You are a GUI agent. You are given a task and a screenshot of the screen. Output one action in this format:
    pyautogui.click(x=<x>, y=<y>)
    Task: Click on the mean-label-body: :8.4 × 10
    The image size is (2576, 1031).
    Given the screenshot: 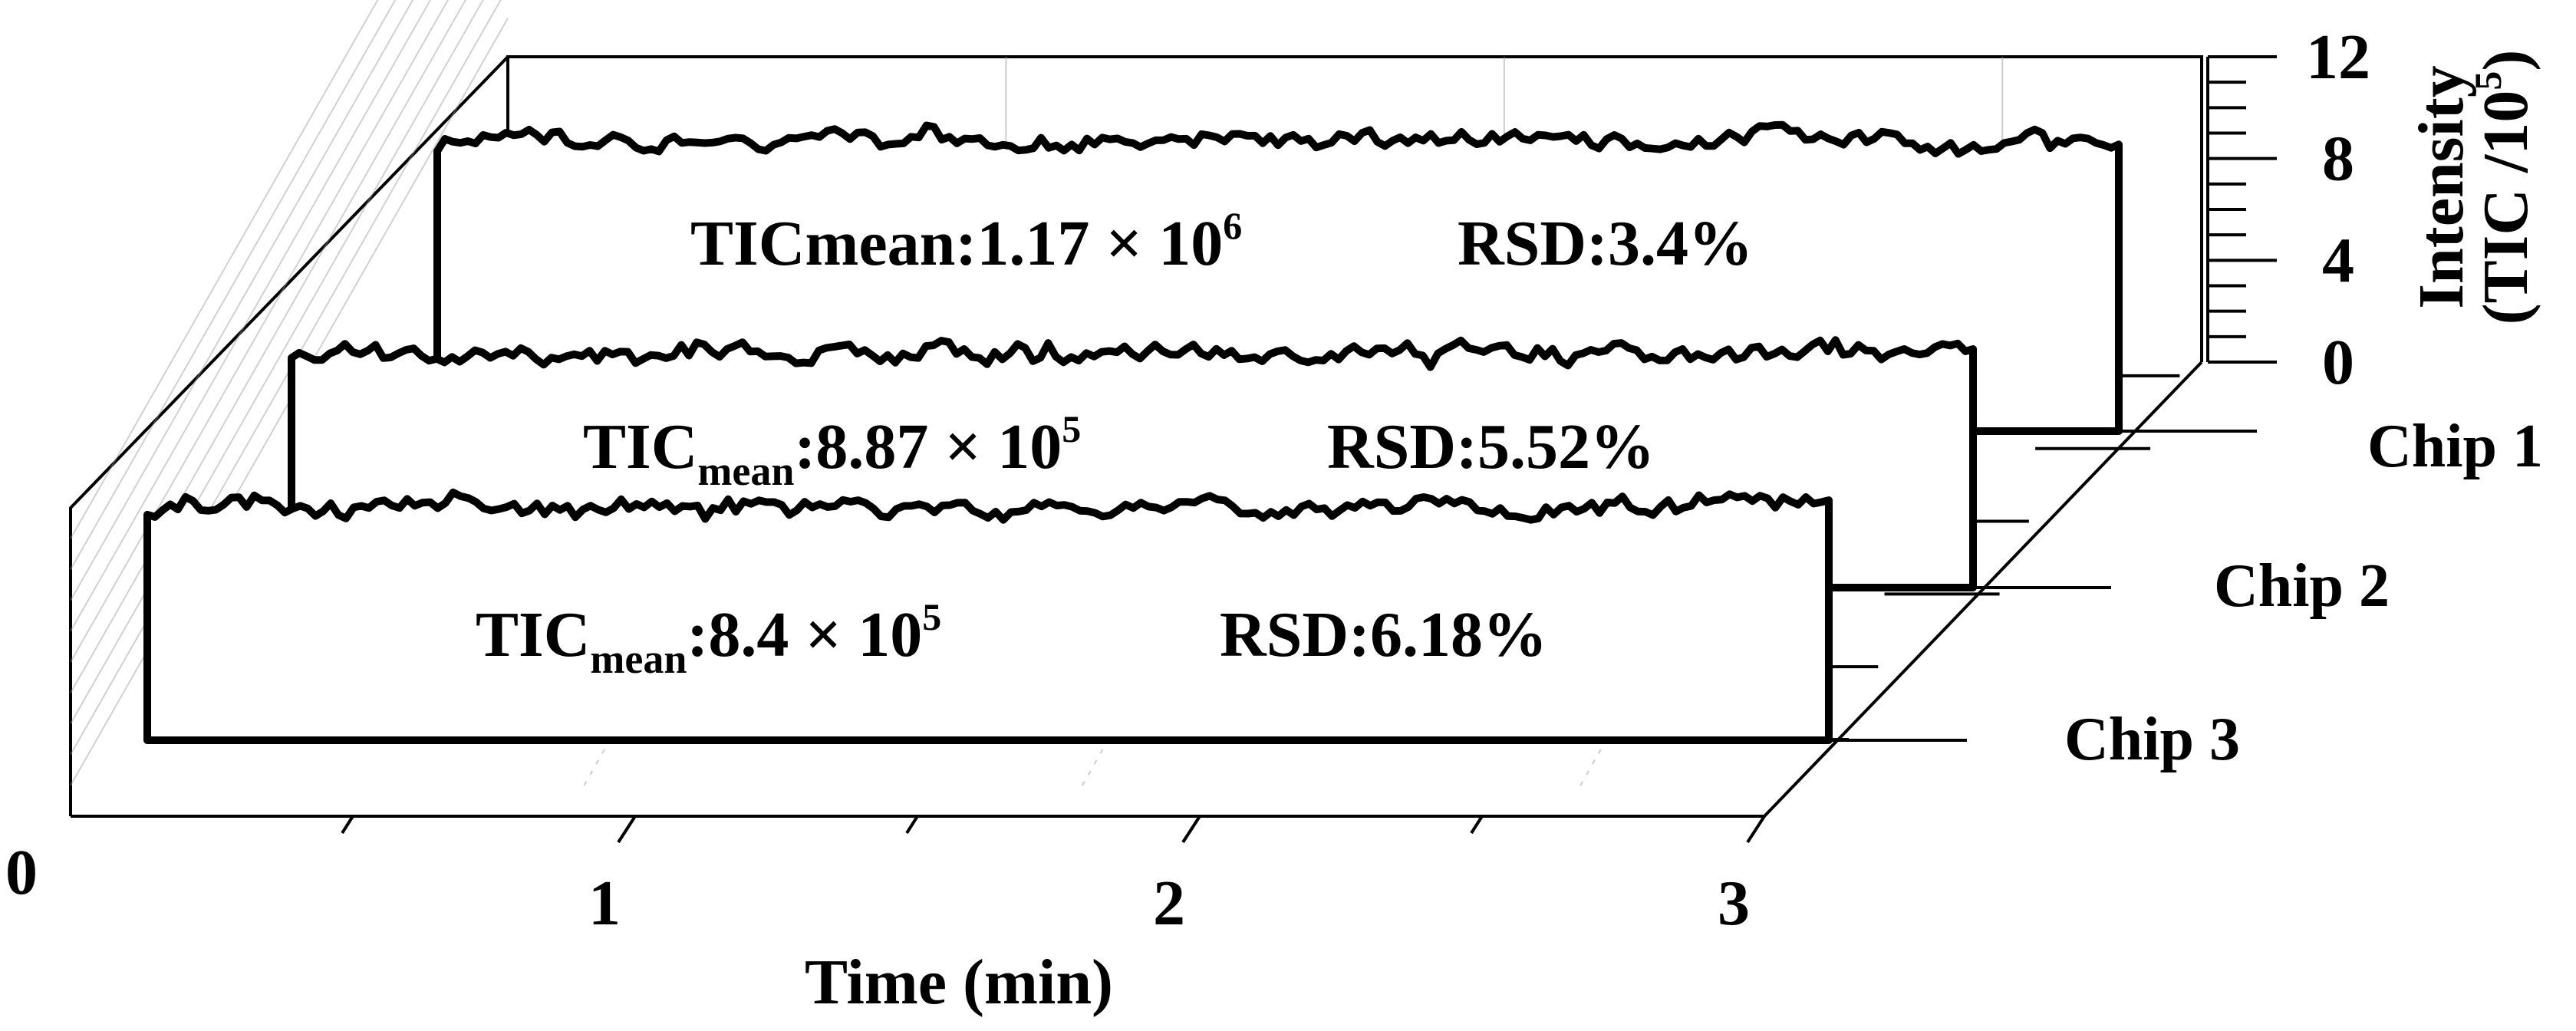 What is the action you would take?
    pyautogui.click(x=804, y=634)
    